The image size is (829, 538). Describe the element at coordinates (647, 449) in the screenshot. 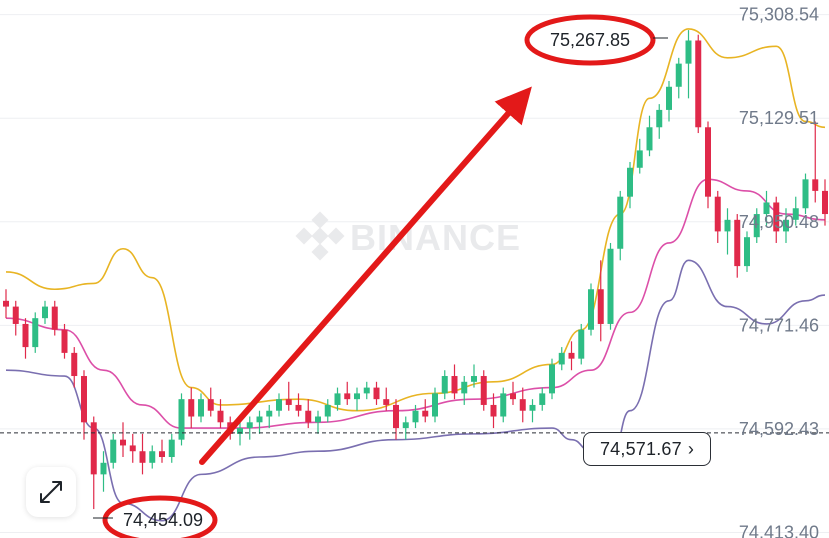

I see `current-price-tag: 74,571.67 ›` at that location.